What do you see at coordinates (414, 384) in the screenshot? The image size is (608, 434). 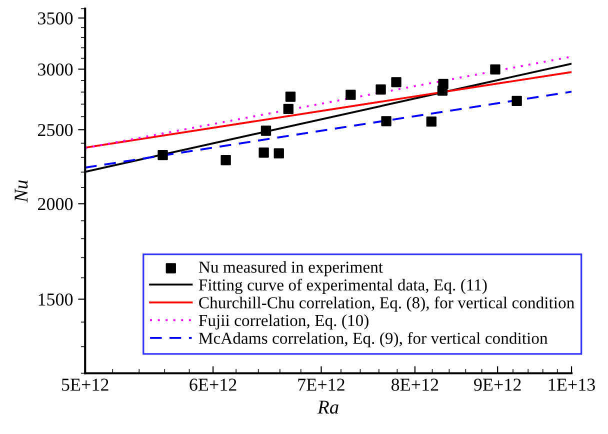 I see `x-tick-label: 8E+12` at bounding box center [414, 384].